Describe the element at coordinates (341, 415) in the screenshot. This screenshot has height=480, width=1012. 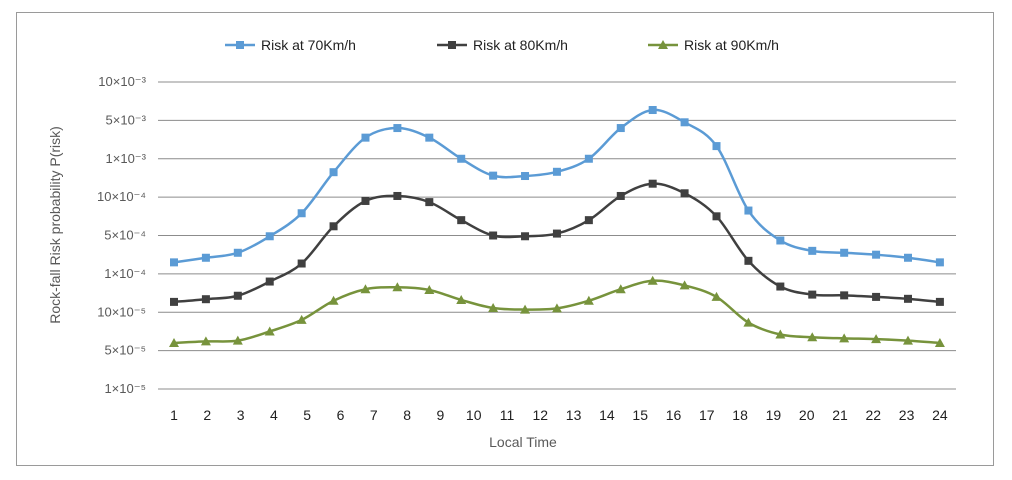
I see `x-tick-label: 6` at that location.